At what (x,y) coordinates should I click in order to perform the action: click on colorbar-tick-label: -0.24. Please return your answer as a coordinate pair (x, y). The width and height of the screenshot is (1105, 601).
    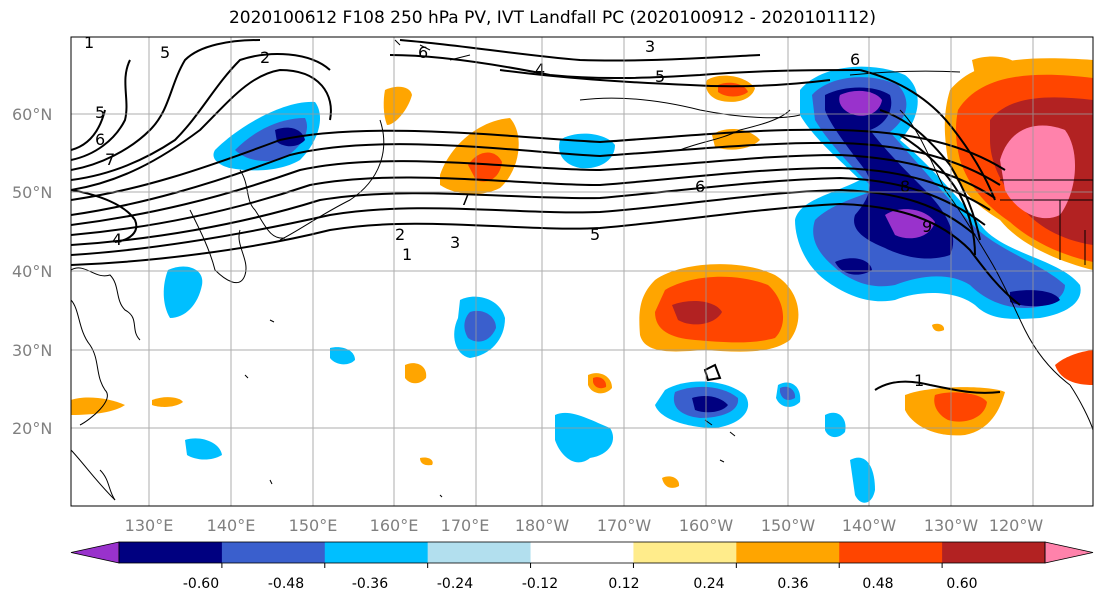
    Looking at the image, I should click on (455, 584).